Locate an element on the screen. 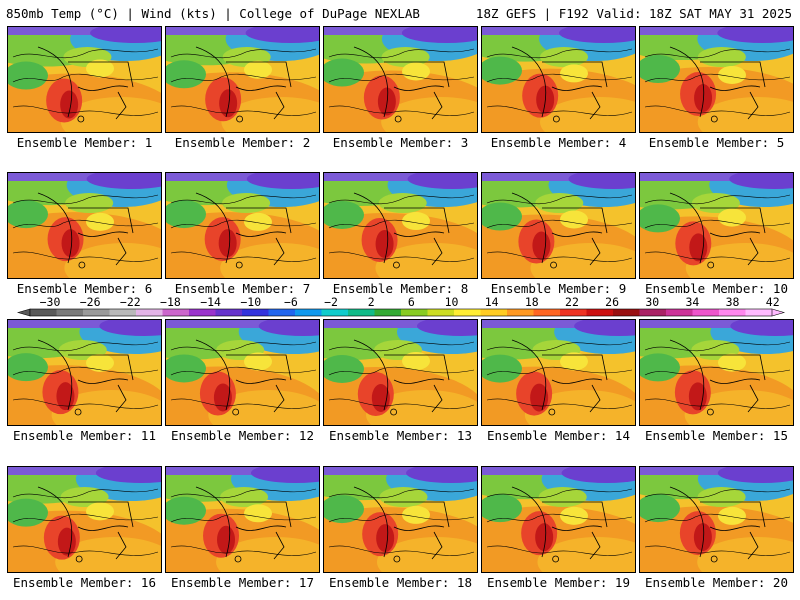 The width and height of the screenshot is (800, 600). ensemble-member-label: Ensemble Member: 7 is located at coordinates (242, 288).